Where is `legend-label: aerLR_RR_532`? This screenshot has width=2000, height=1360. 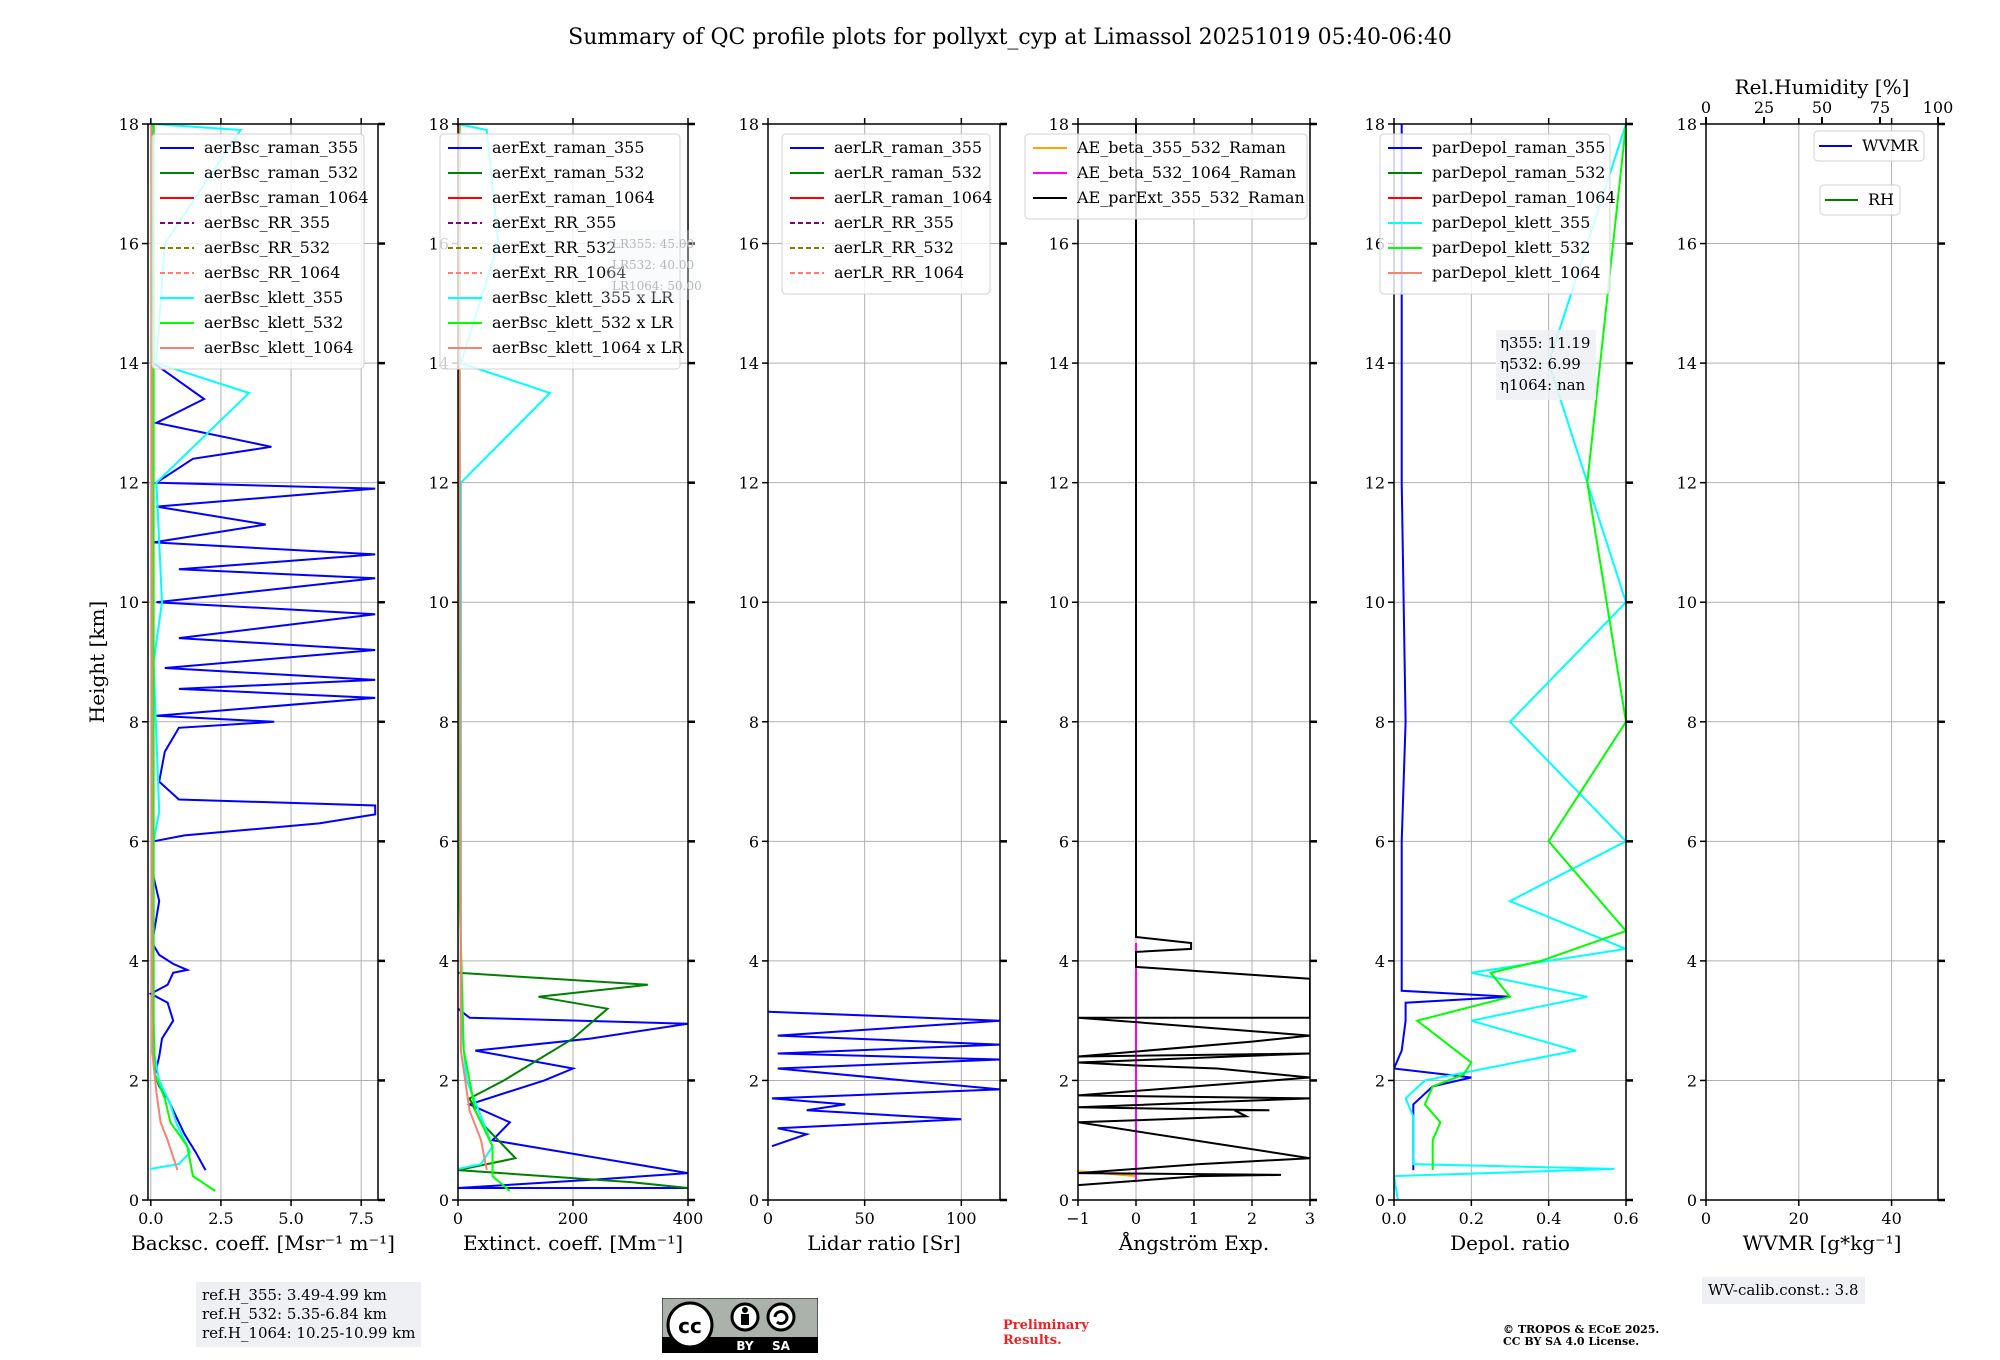
legend-label: aerLR_RR_532 is located at coordinates (894, 247).